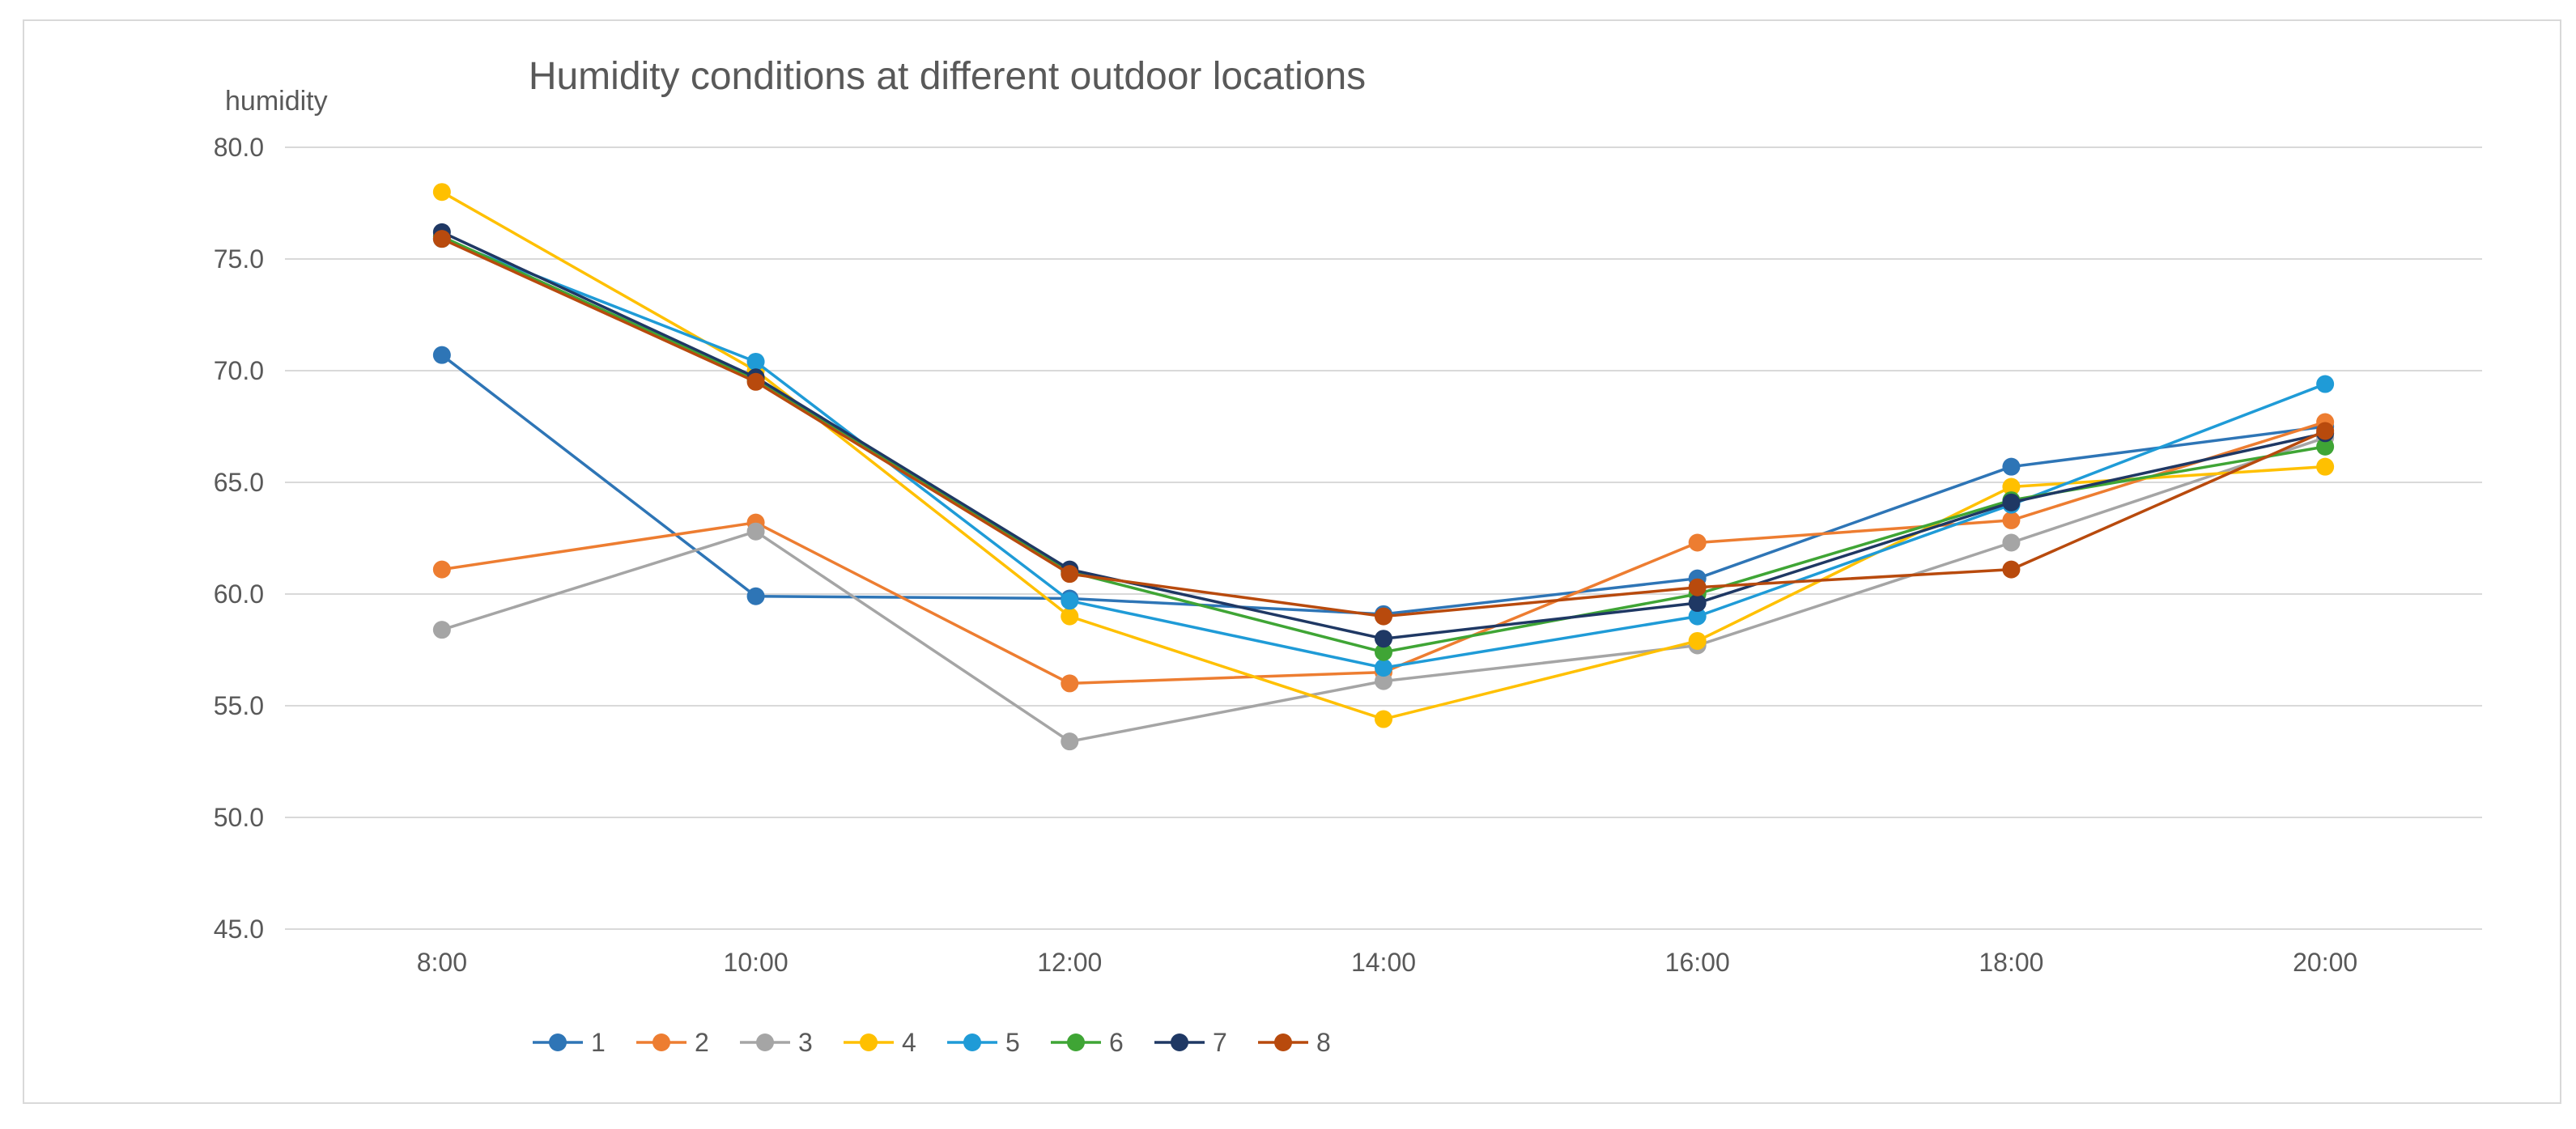  Describe the element at coordinates (1116, 1042) in the screenshot. I see `legend-label: 6` at that location.